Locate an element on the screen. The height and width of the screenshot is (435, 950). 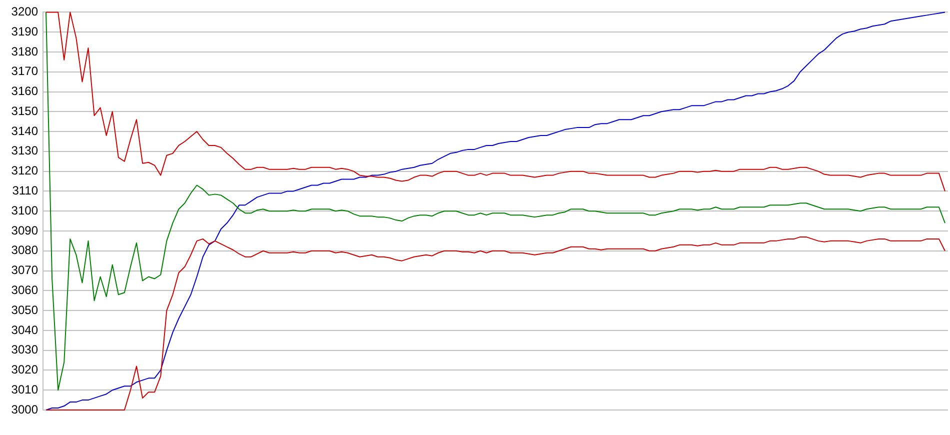
y-tick-label: 3040 is located at coordinates (24, 329).